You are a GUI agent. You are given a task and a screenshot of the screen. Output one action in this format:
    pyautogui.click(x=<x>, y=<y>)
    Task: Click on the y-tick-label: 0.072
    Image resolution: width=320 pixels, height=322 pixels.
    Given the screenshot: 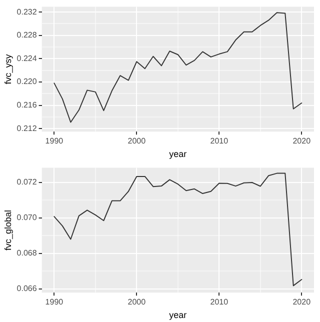 What is the action you would take?
    pyautogui.click(x=27, y=182)
    